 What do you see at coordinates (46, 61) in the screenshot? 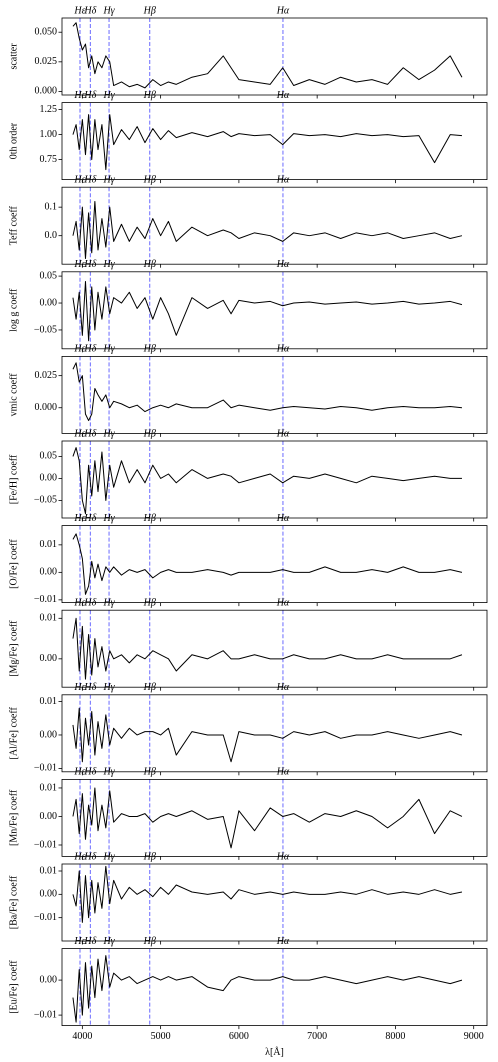
I see `y-tick-label: 0.025` at bounding box center [46, 61].